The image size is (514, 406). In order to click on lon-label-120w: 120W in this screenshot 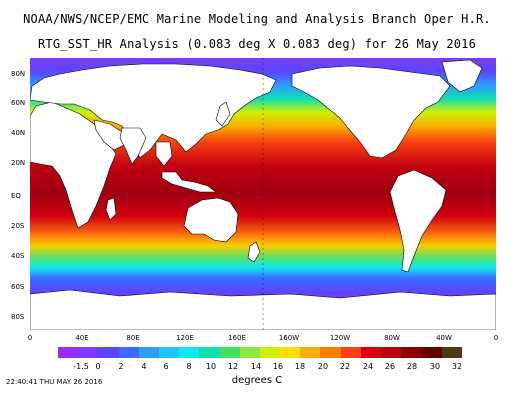, I will do `click(340, 338)`.